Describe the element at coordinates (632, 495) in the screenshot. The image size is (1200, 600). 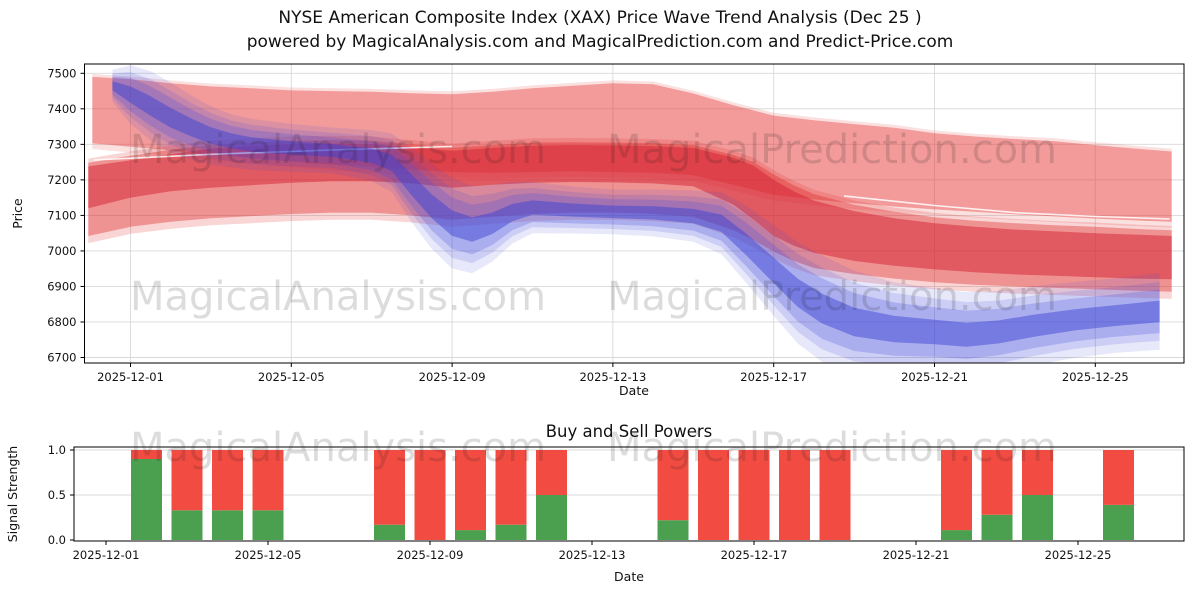
I see `signal-bars` at that location.